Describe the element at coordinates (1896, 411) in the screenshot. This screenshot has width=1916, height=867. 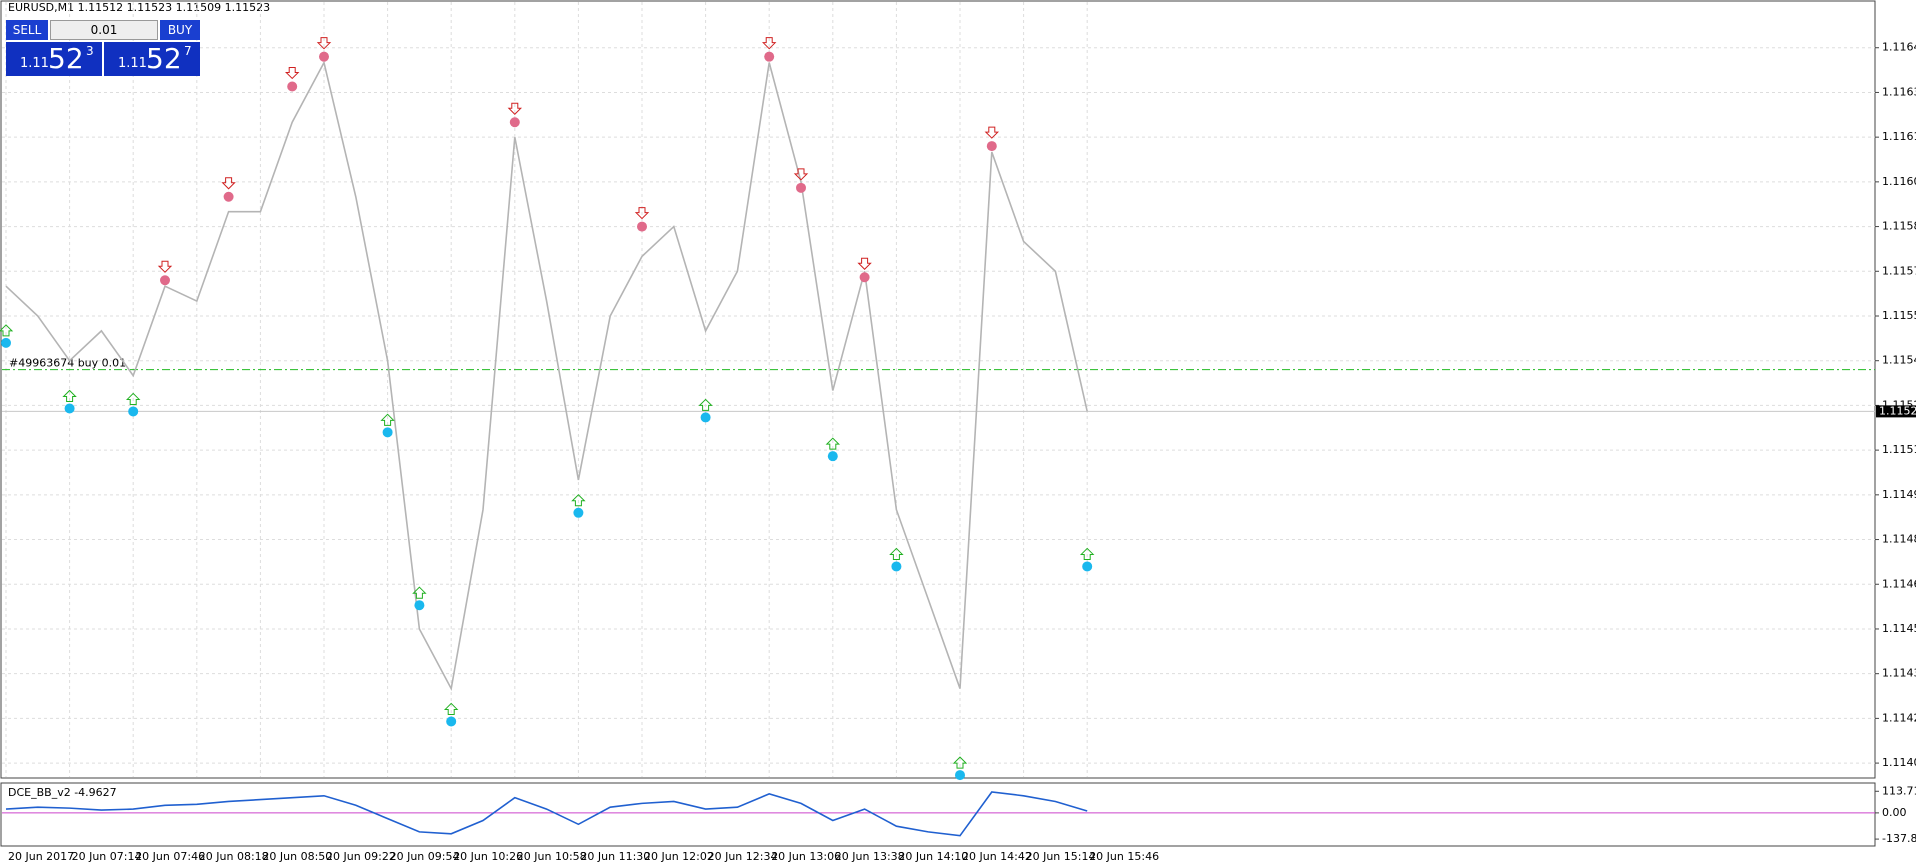
I see `bid-box` at that location.